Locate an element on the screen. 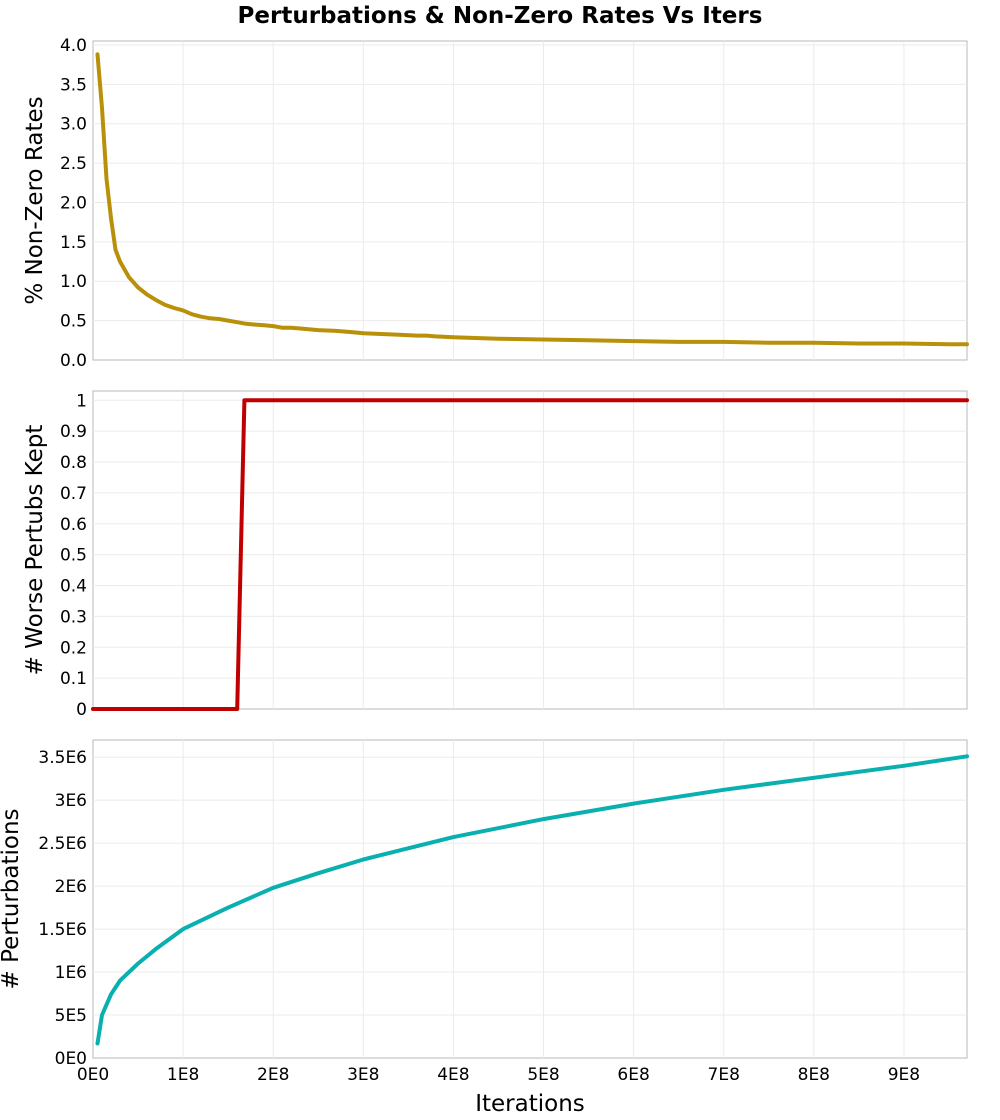  y-tick-label: 1E6 is located at coordinates (71, 973).